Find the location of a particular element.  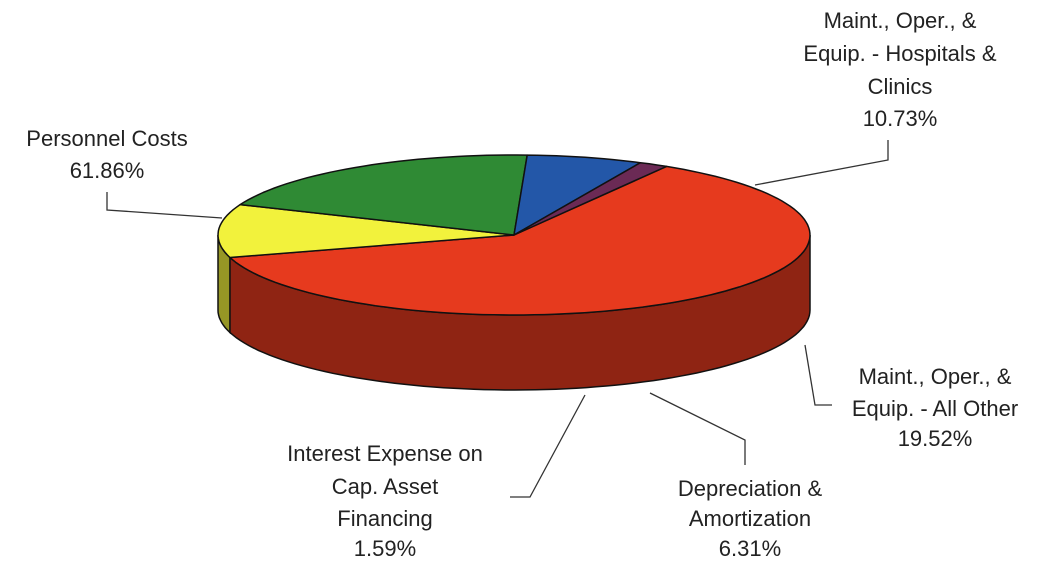

slice-label: Depreciation & is located at coordinates (750, 488).